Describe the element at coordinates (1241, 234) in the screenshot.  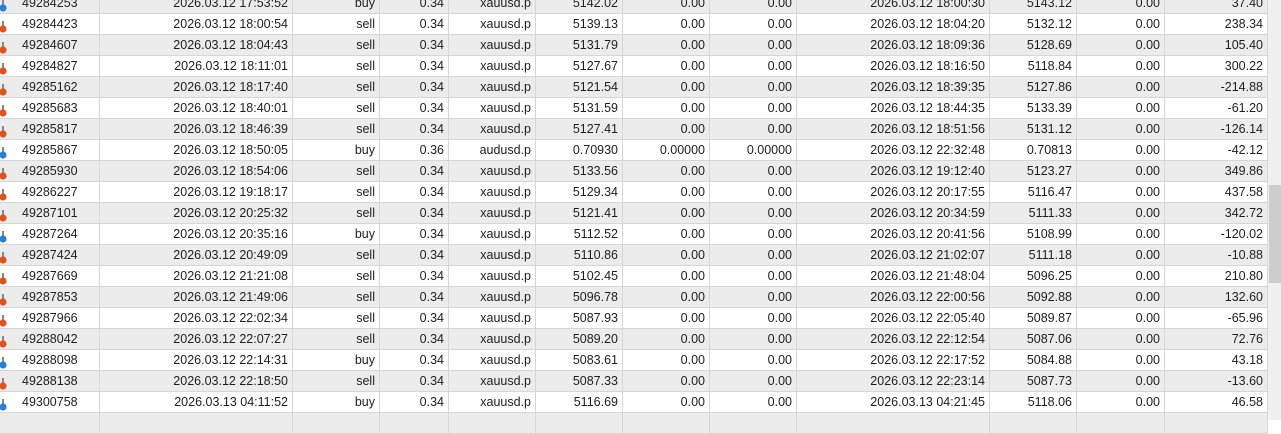
I see `profit-text: -120.02` at that location.